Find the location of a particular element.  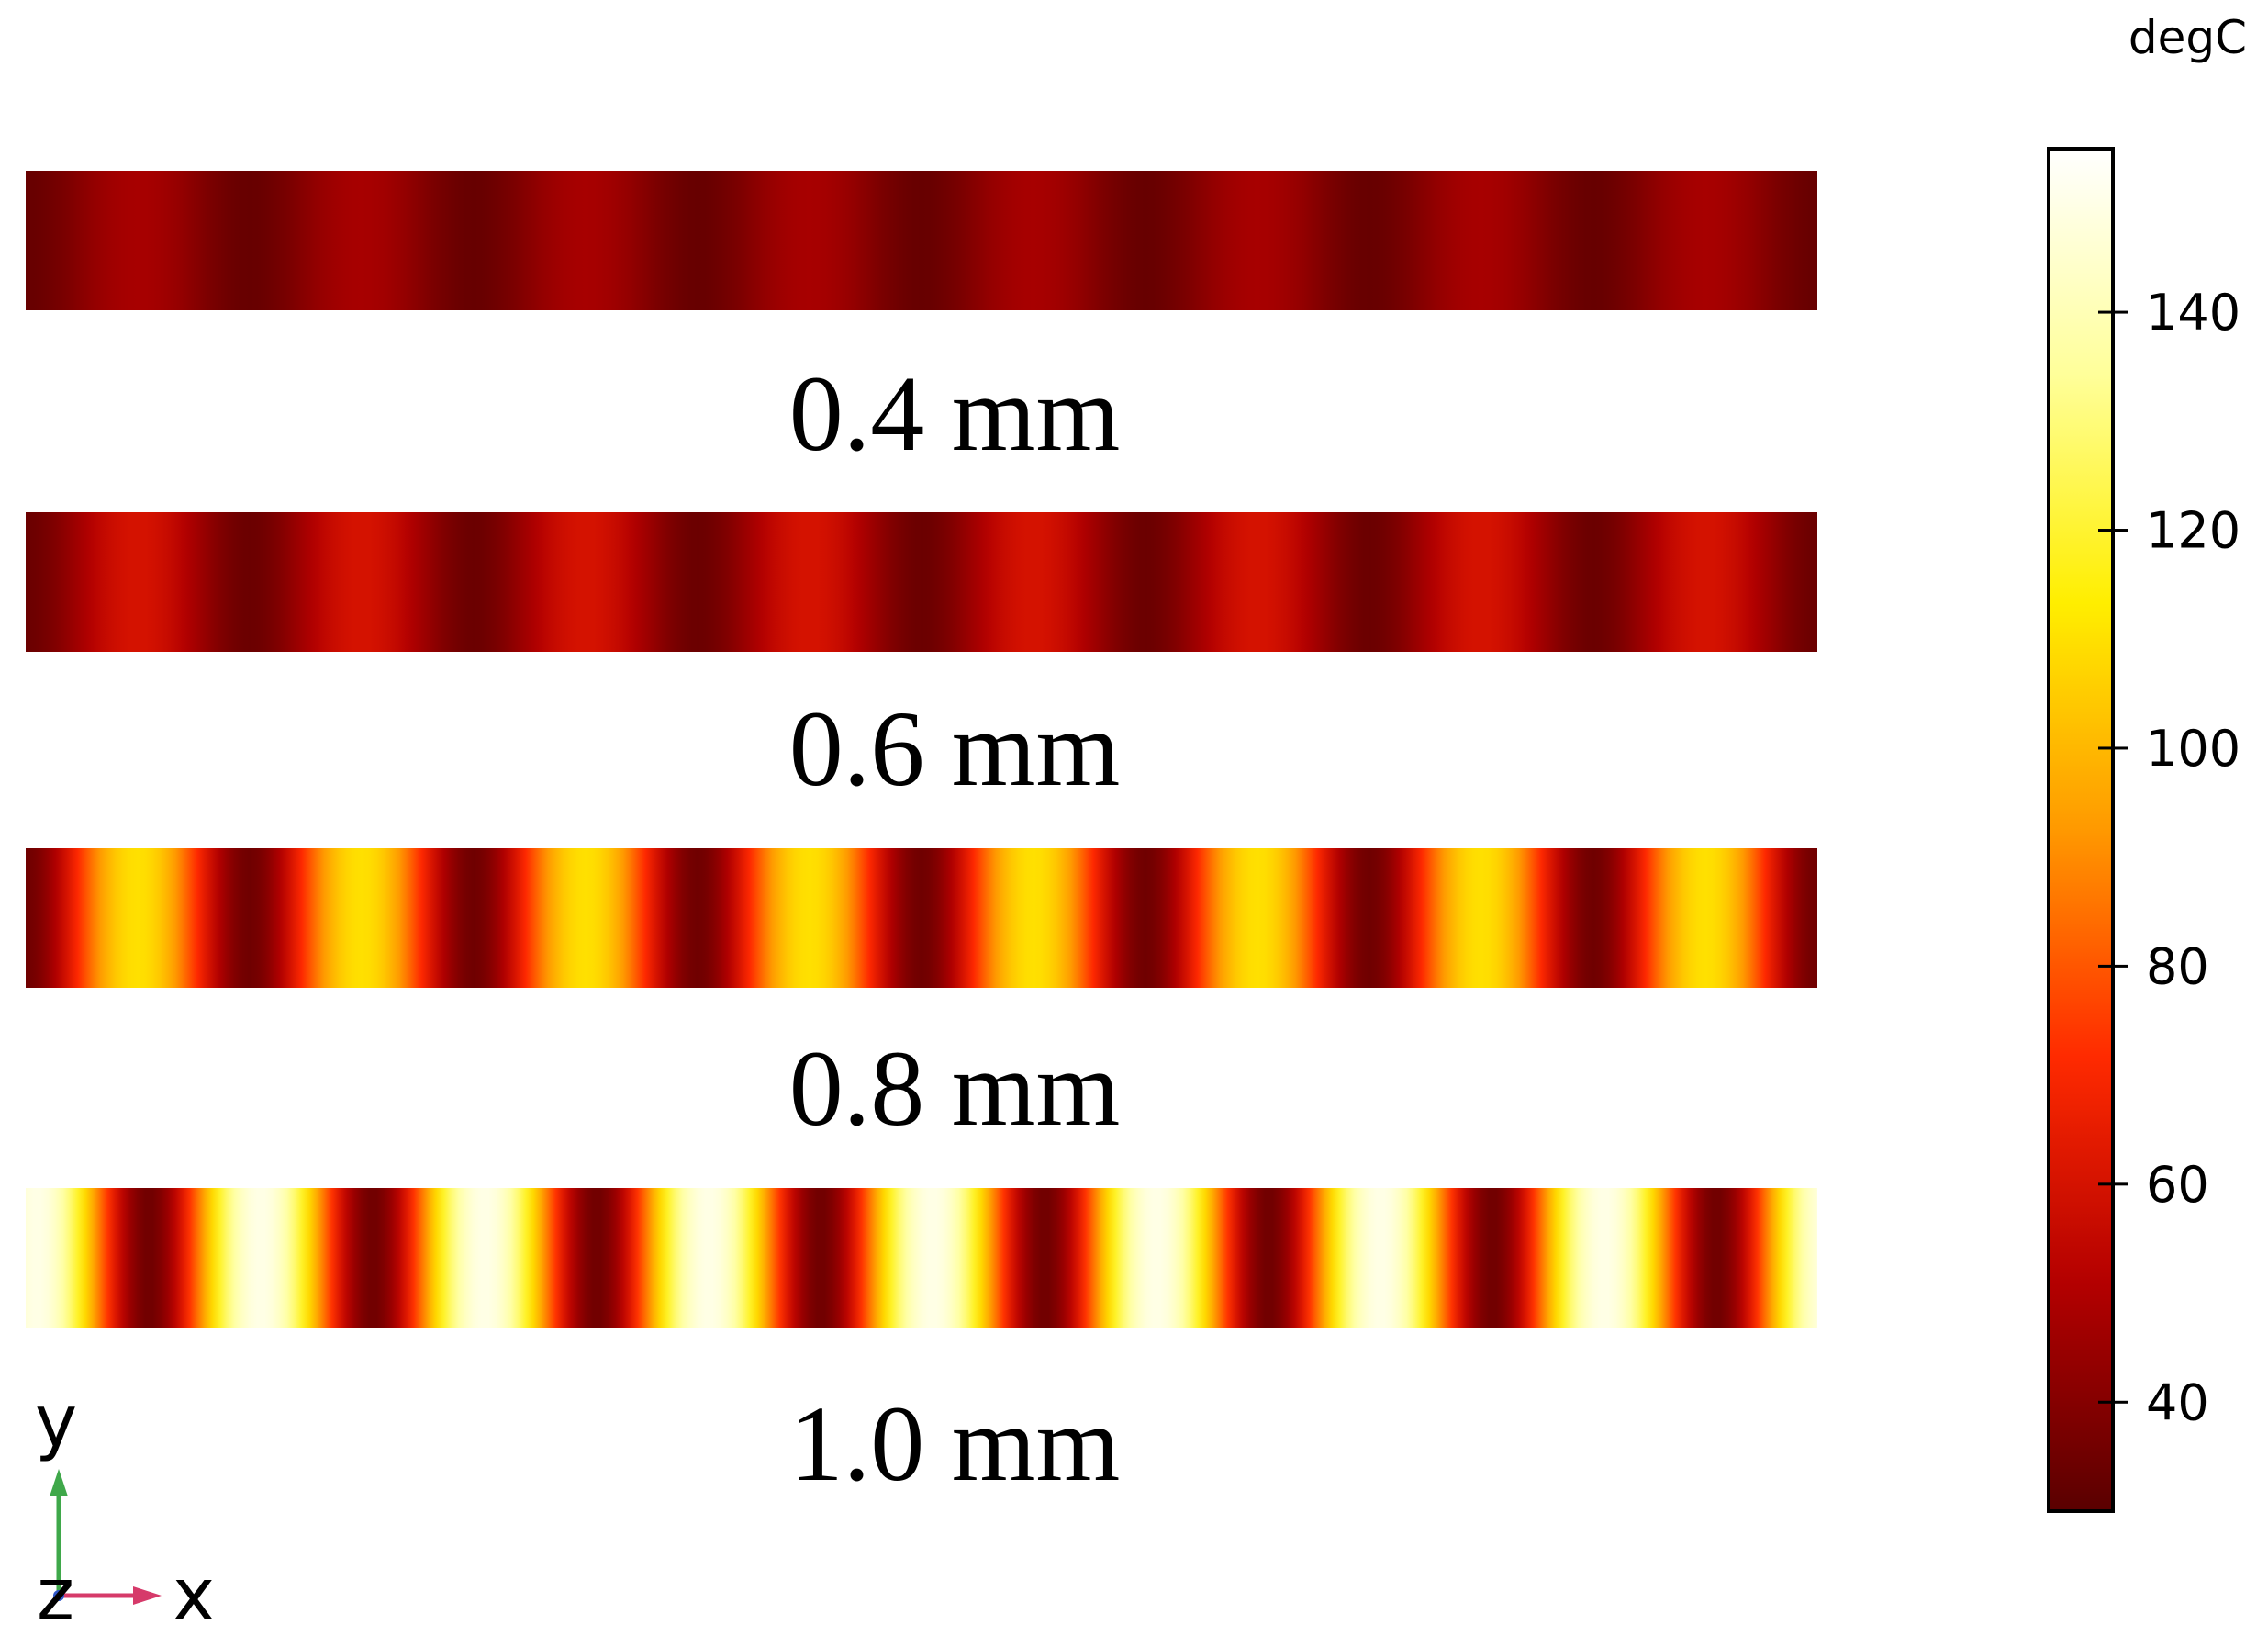

x-arrowhead-icon is located at coordinates (147, 1595).